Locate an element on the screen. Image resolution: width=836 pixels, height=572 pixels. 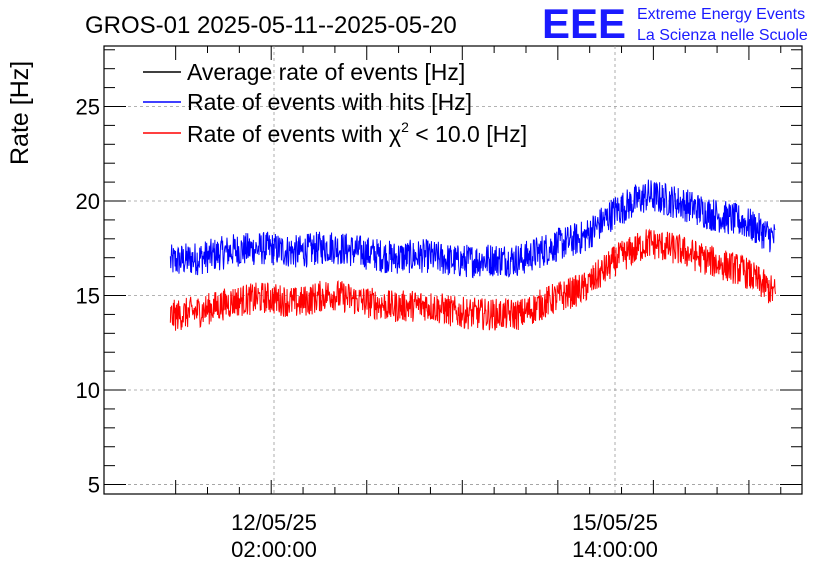
y-axis-label: Rate [Hz] is located at coordinates (20, 113).